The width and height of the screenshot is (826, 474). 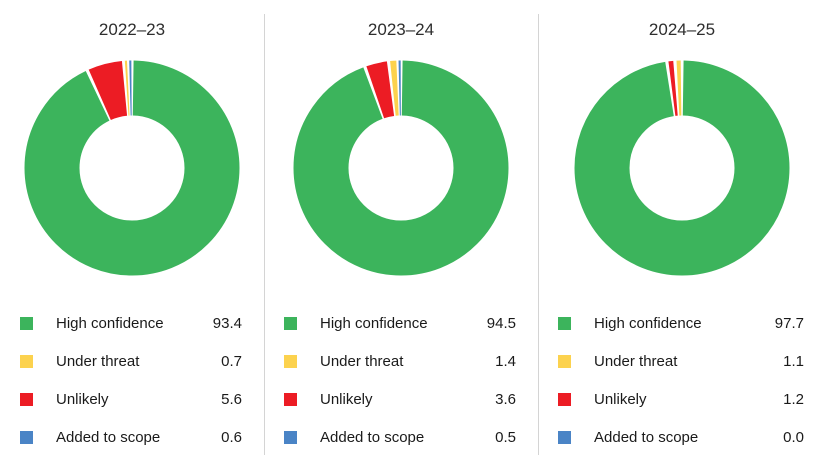 What do you see at coordinates (682, 29) in the screenshot?
I see `chart-title: 2024–25` at bounding box center [682, 29].